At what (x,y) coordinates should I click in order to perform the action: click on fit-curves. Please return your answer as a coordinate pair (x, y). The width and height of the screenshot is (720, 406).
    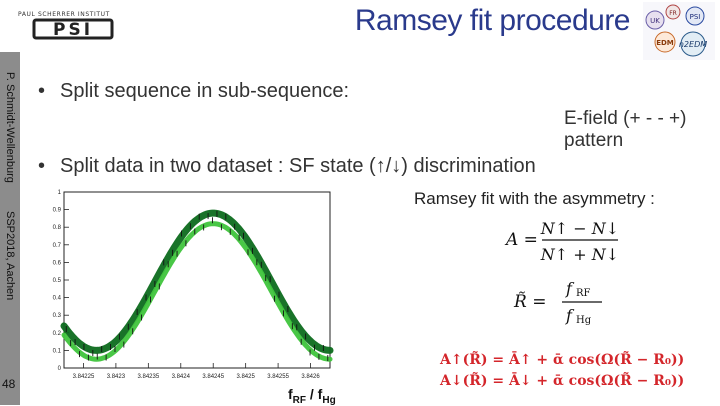
    Looking at the image, I should click on (197, 285).